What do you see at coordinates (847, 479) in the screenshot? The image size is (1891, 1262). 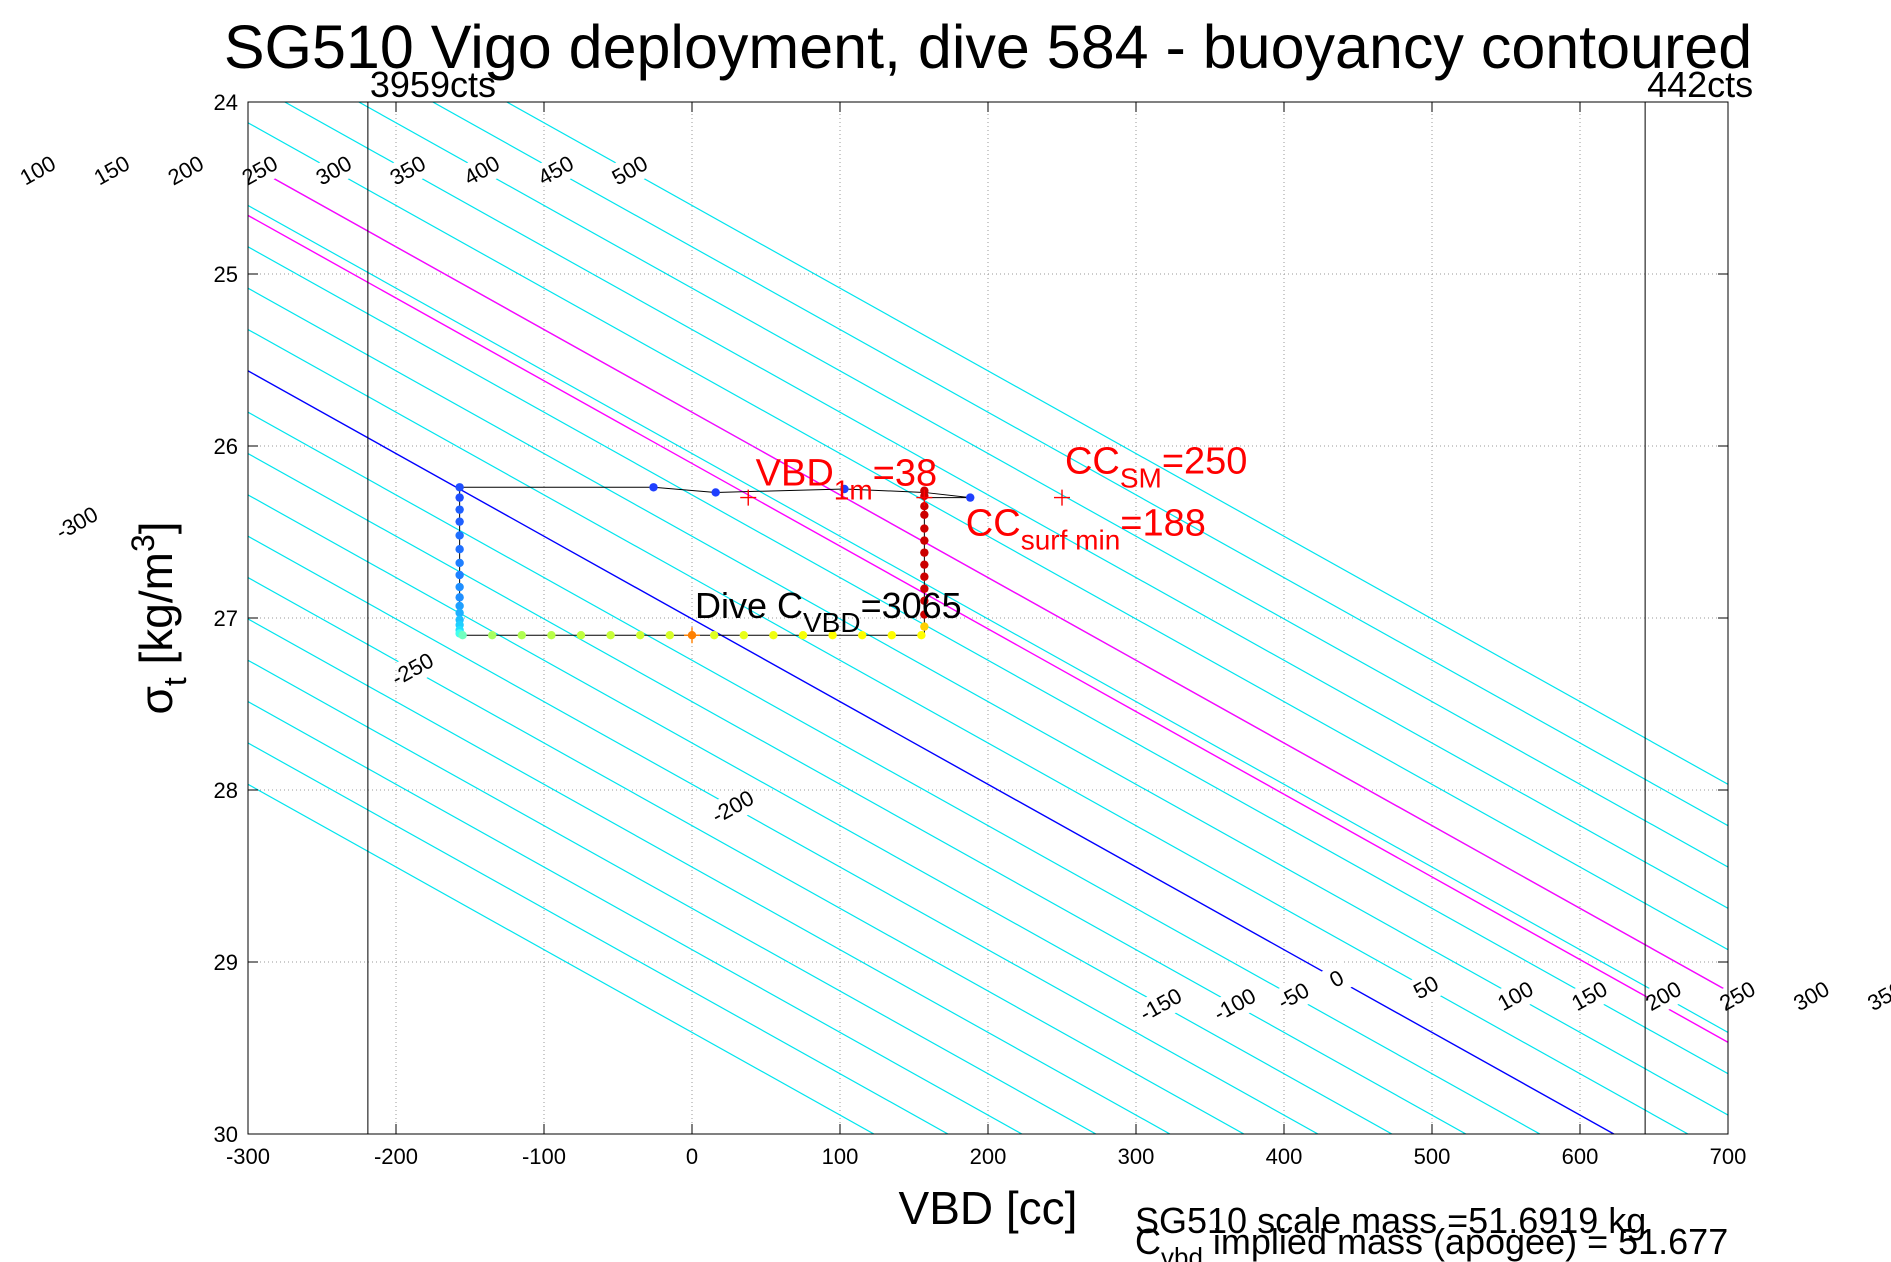 I see `annotation-vbd-1m: VBD1m=38` at bounding box center [847, 479].